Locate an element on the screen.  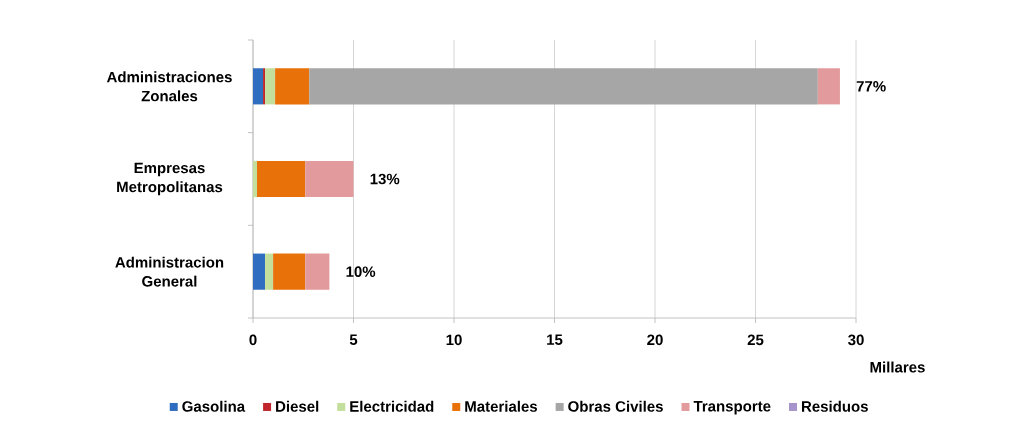
x-tick-label: 30 is located at coordinates (856, 340).